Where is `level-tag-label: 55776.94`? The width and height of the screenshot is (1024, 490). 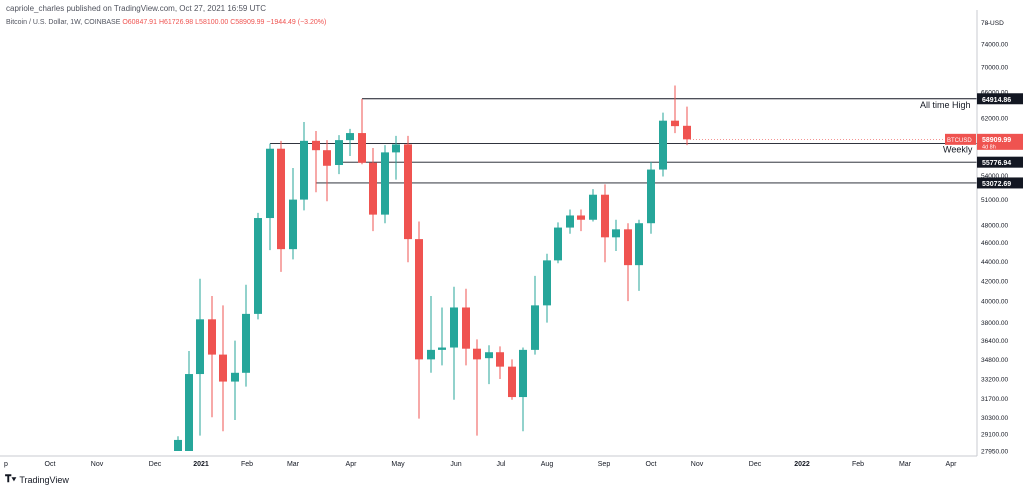
level-tag-label: 55776.94 is located at coordinates (996, 163).